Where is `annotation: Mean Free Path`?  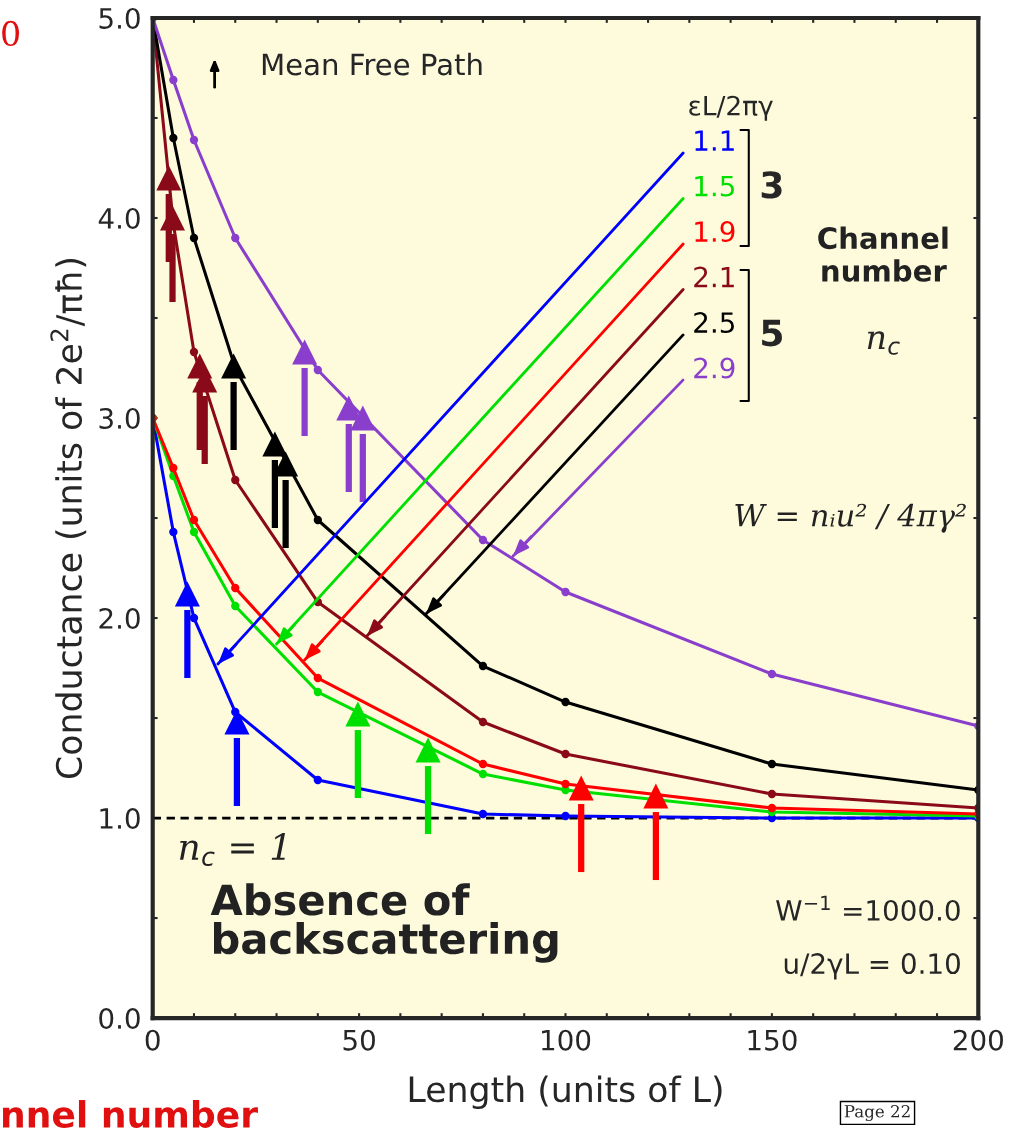 annotation: Mean Free Path is located at coordinates (372, 64).